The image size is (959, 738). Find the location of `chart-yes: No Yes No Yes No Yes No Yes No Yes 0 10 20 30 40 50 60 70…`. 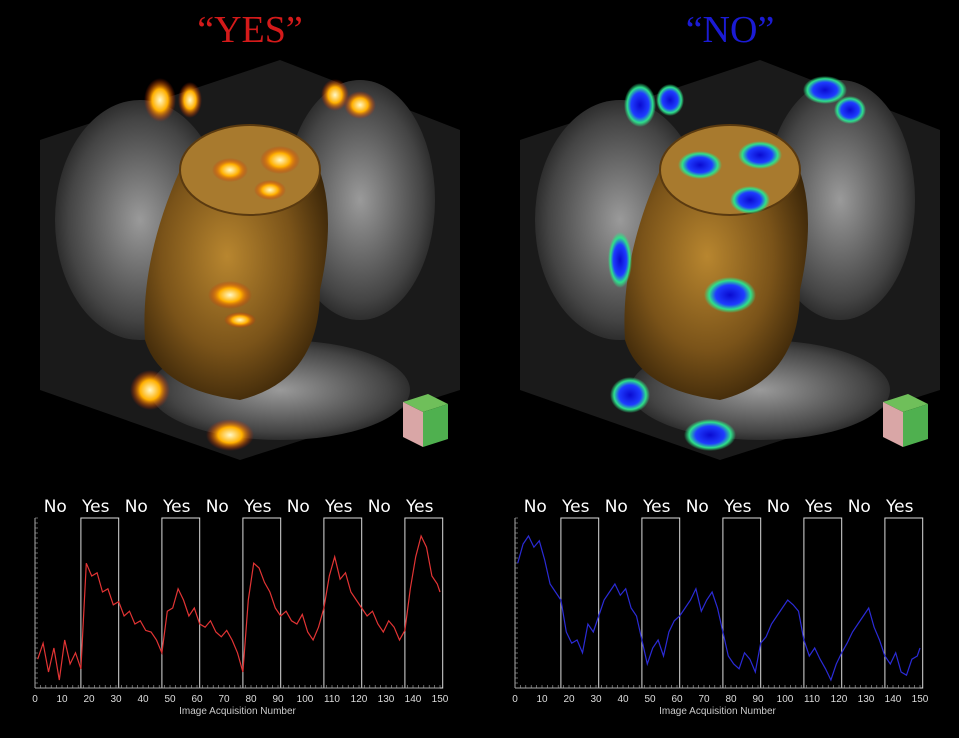

chart-yes: No Yes No Yes No Yes No Yes No Yes 0 10 20 30 40 50 60 70… is located at coordinates (240, 607).